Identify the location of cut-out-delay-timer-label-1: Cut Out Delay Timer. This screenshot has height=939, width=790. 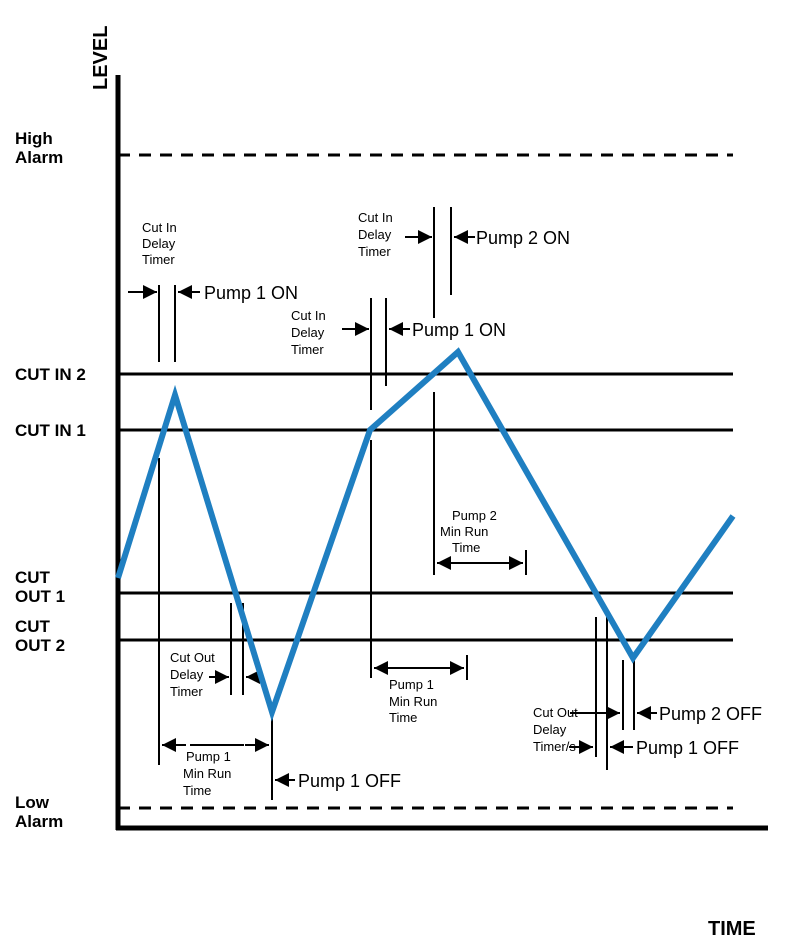
(194, 674).